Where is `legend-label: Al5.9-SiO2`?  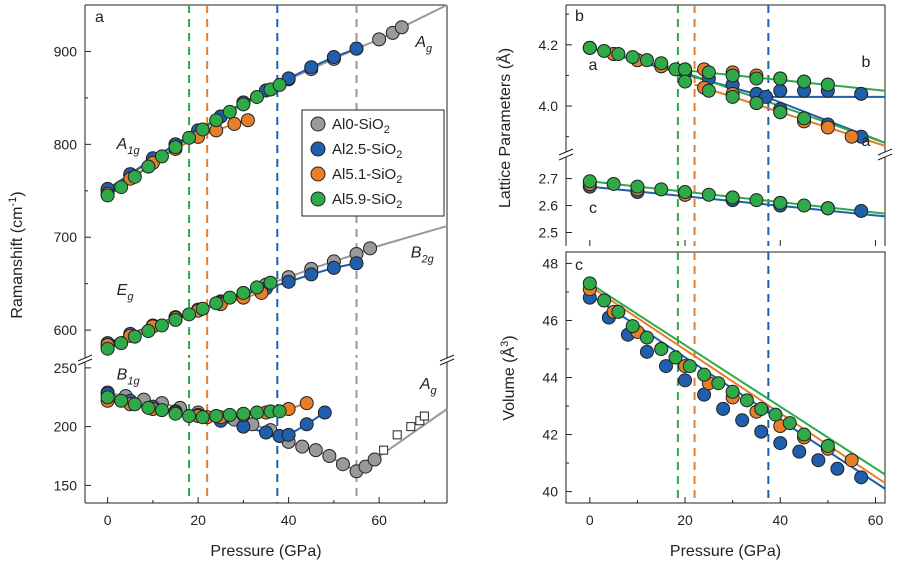
legend-label: Al5.9-SiO2 is located at coordinates (367, 201).